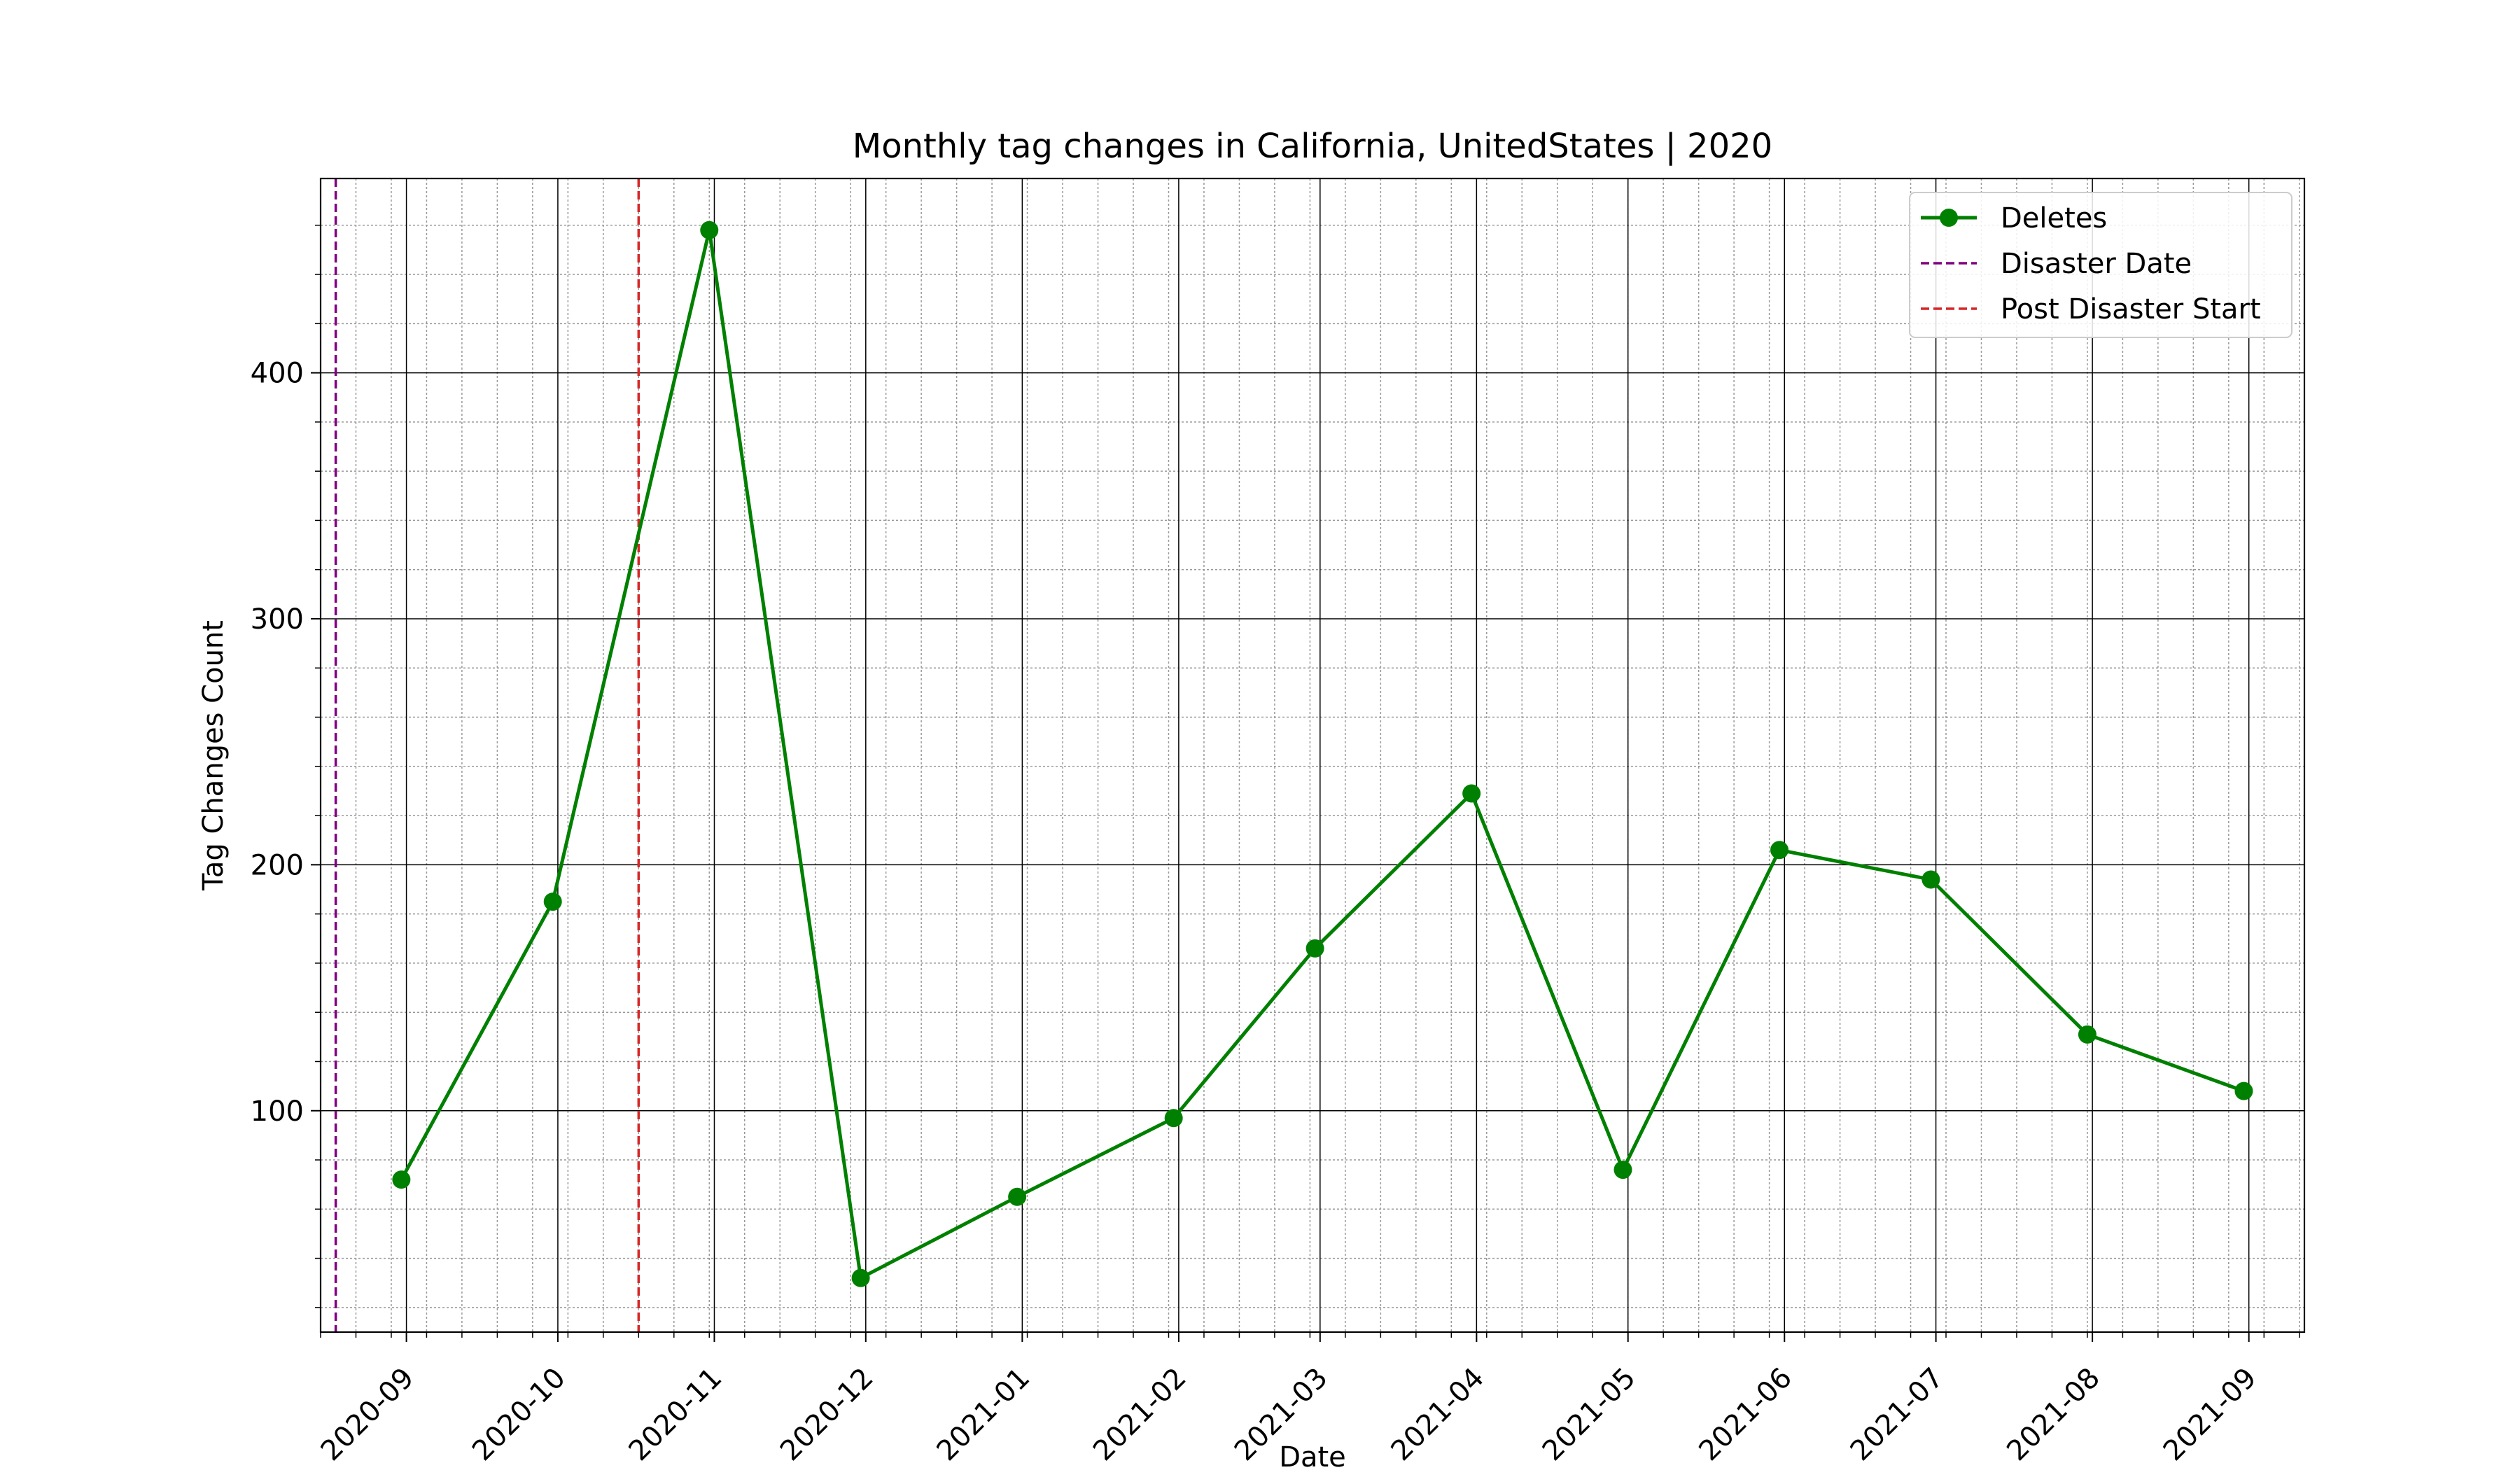 This screenshot has width=2520, height=1470. Describe the element at coordinates (213, 755) in the screenshot. I see `y-axis-label: Tag Changes Count` at that location.